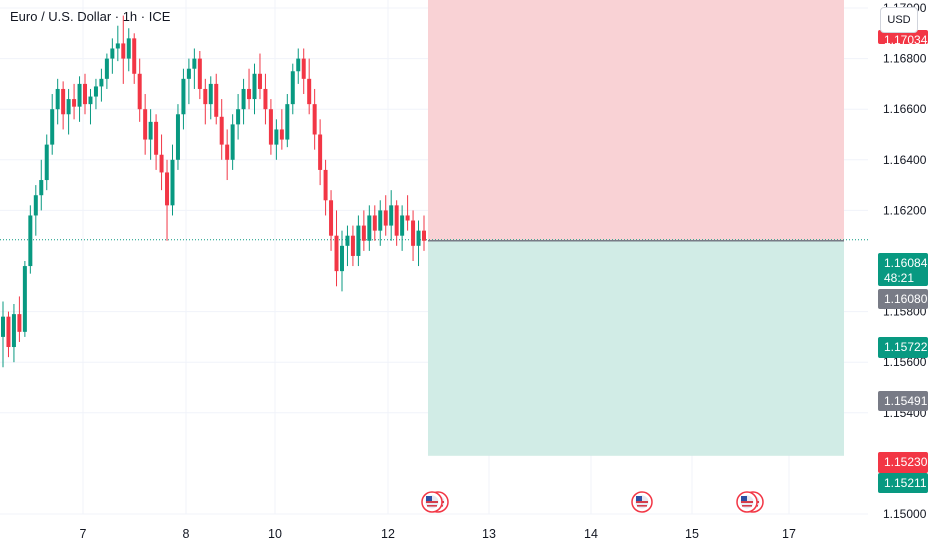  What do you see at coordinates (434, 240) in the screenshot?
I see `price-lines` at bounding box center [434, 240].